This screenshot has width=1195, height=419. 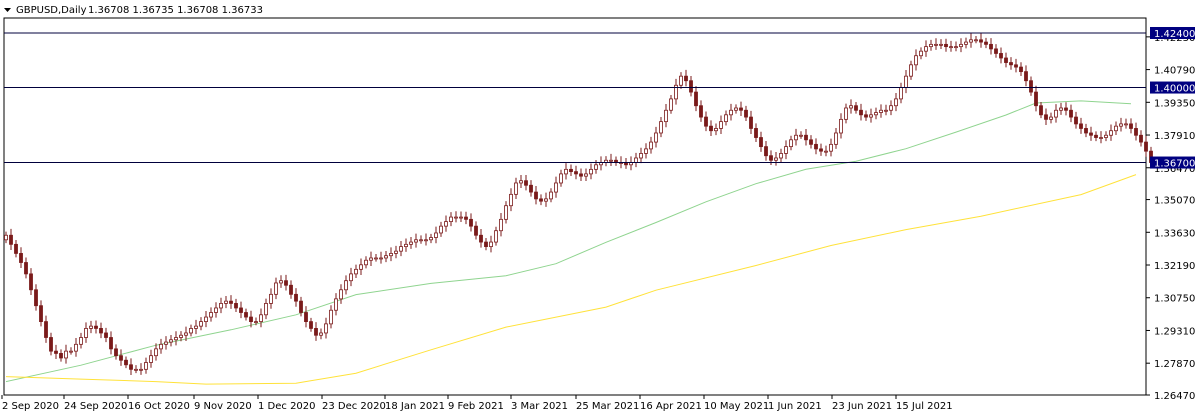 I want to click on x-tick-label: 1 Dec 2020, so click(x=287, y=406).